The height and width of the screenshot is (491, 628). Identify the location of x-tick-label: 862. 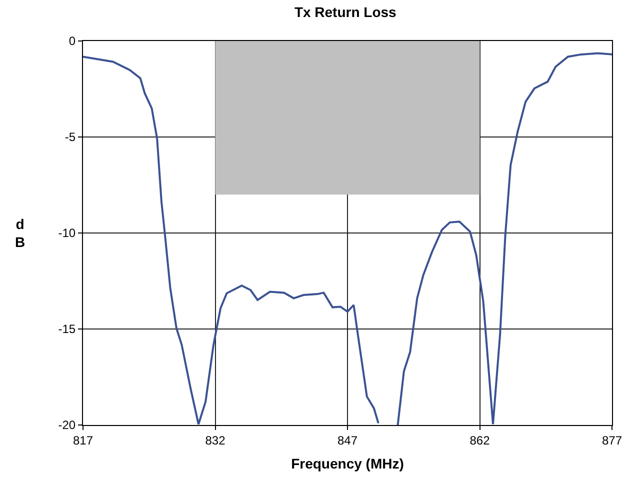
(480, 440).